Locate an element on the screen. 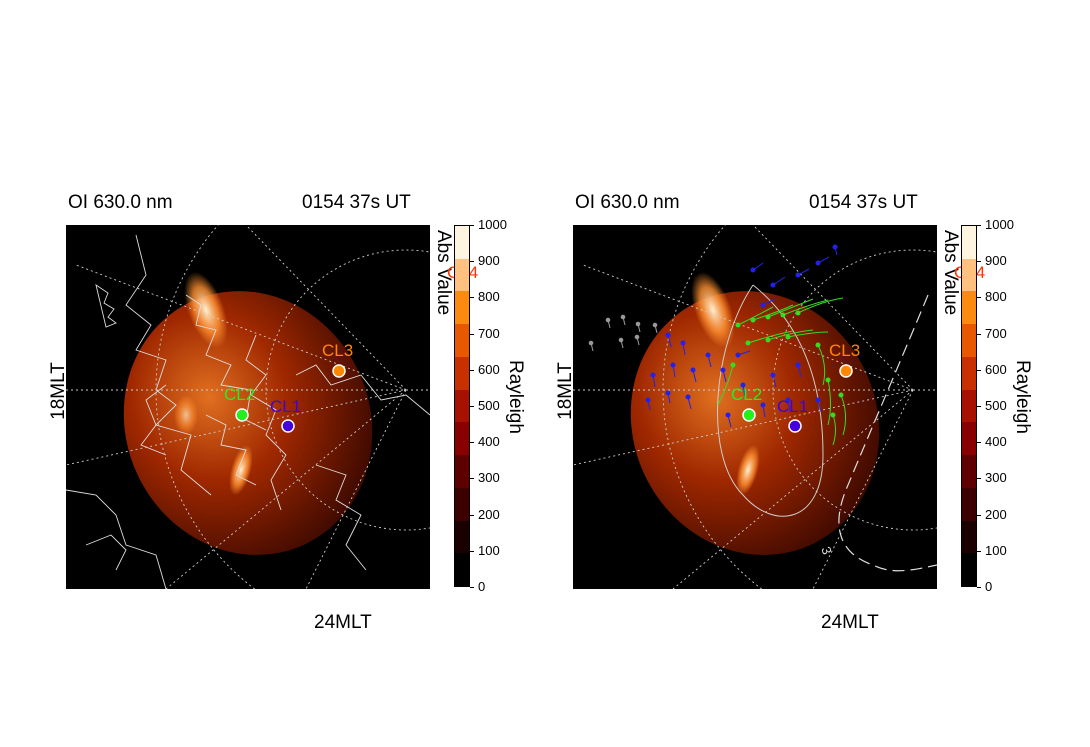 The width and height of the screenshot is (1090, 747). flow-vectors-grey is located at coordinates (623, 333).